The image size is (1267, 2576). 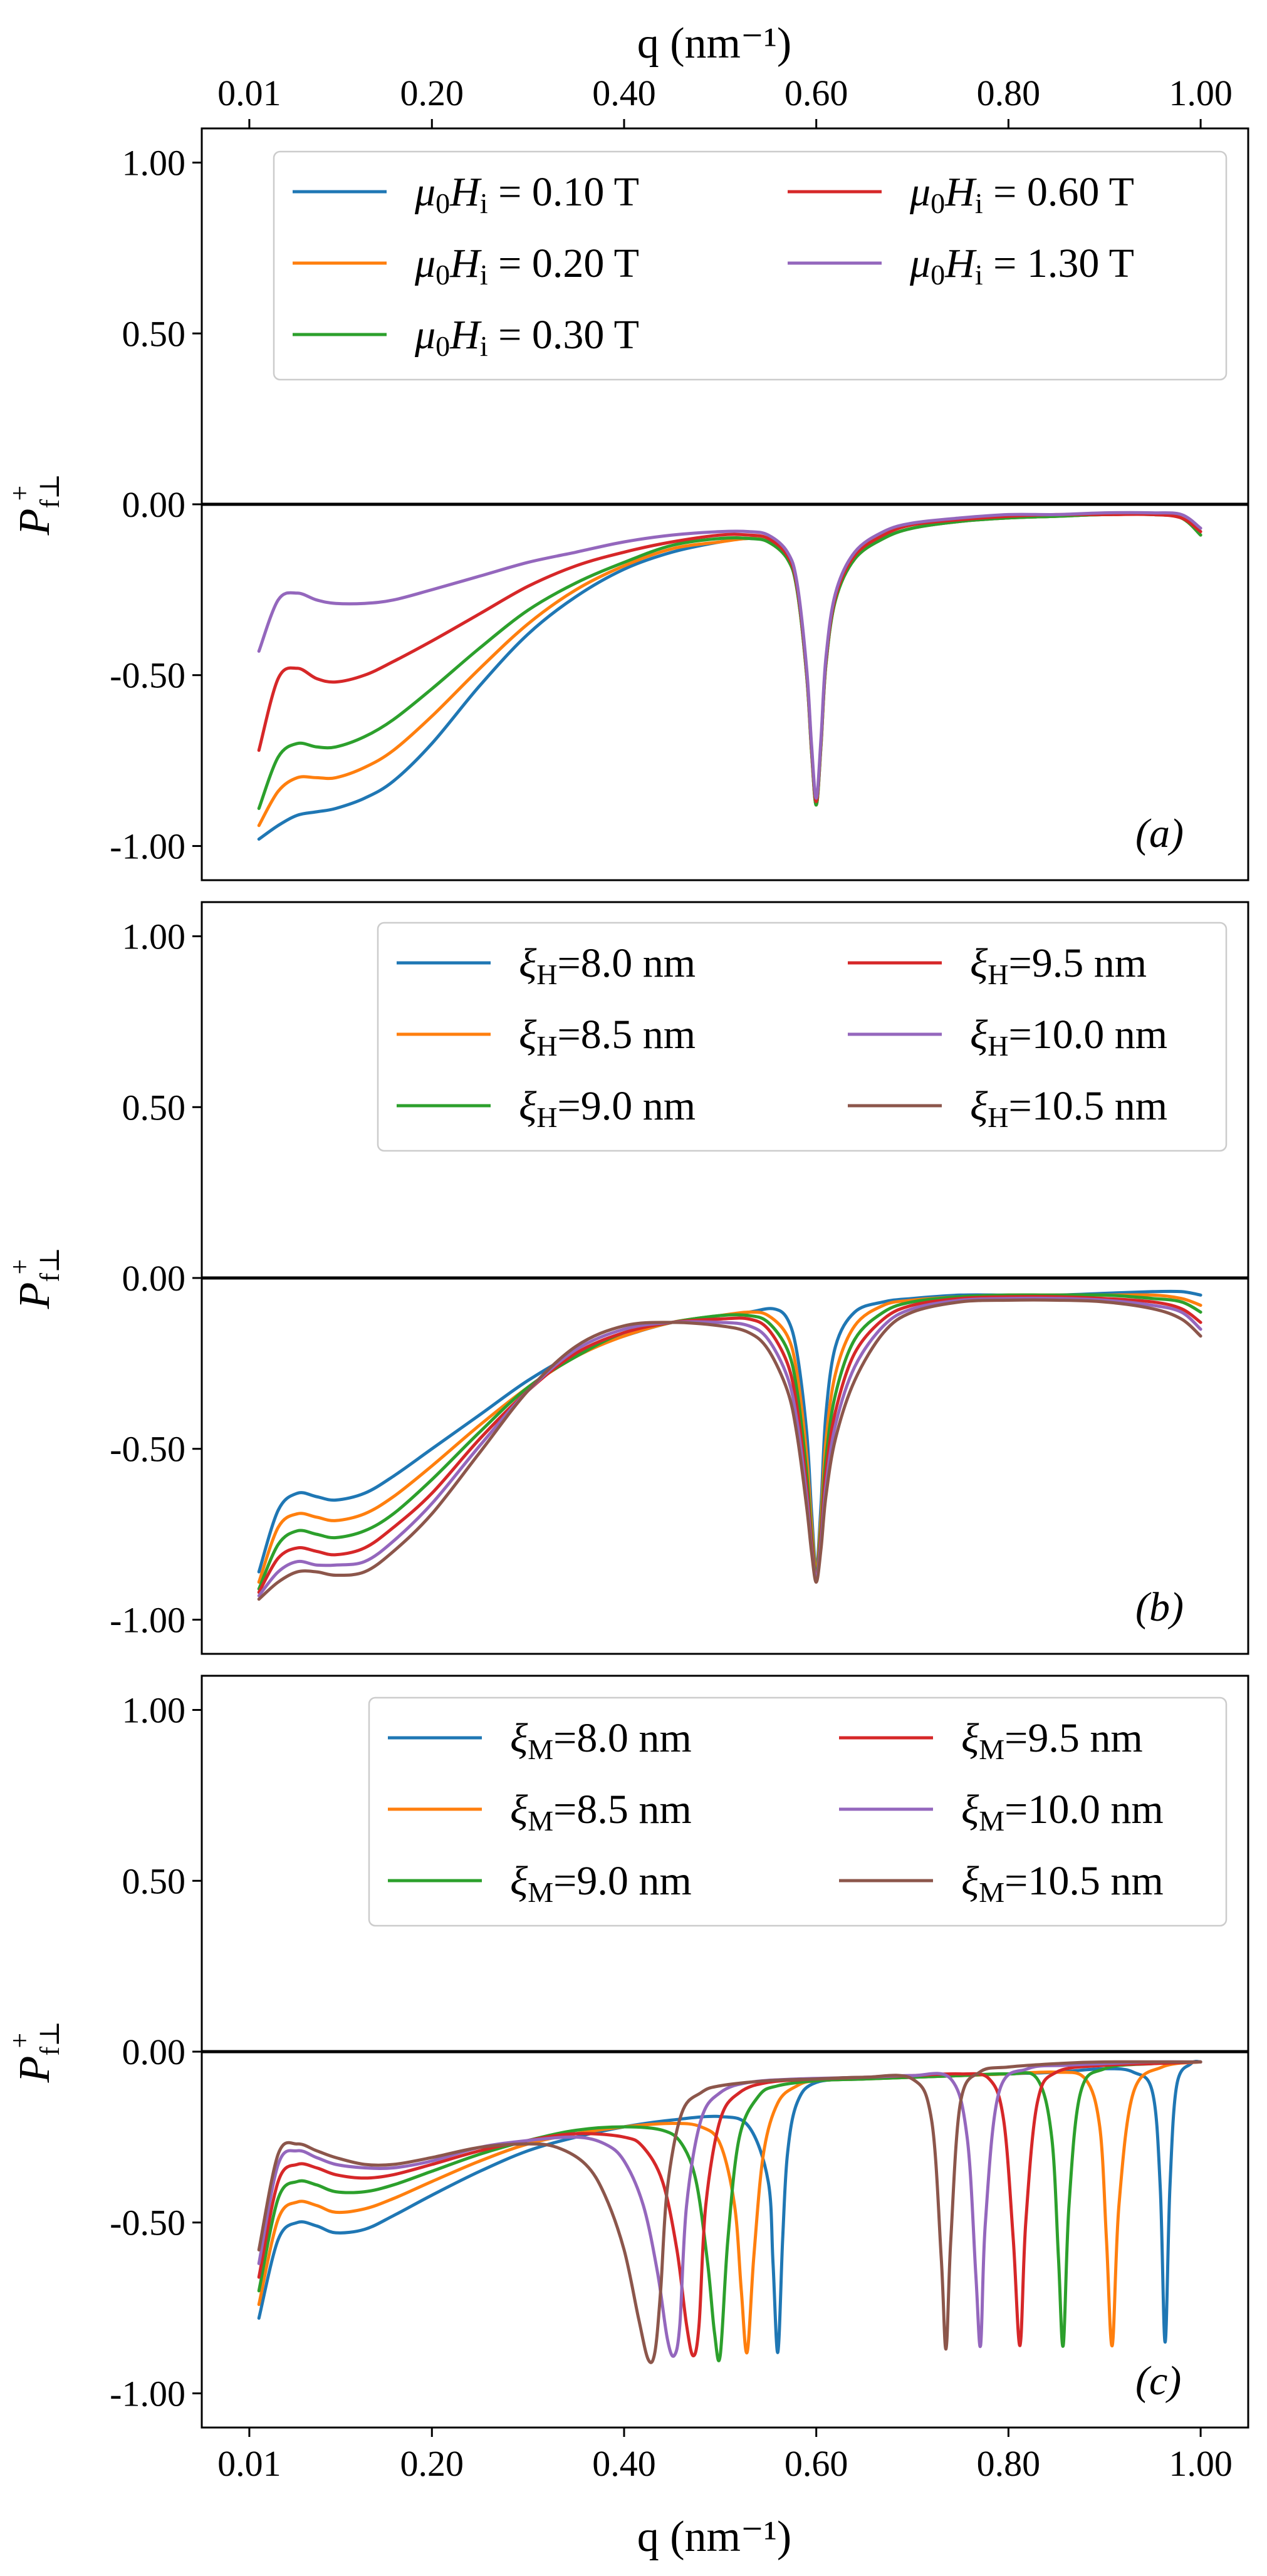 What do you see at coordinates (1068, 1037) in the screenshot?
I see `legend-label: ξH=10.0 nm` at bounding box center [1068, 1037].